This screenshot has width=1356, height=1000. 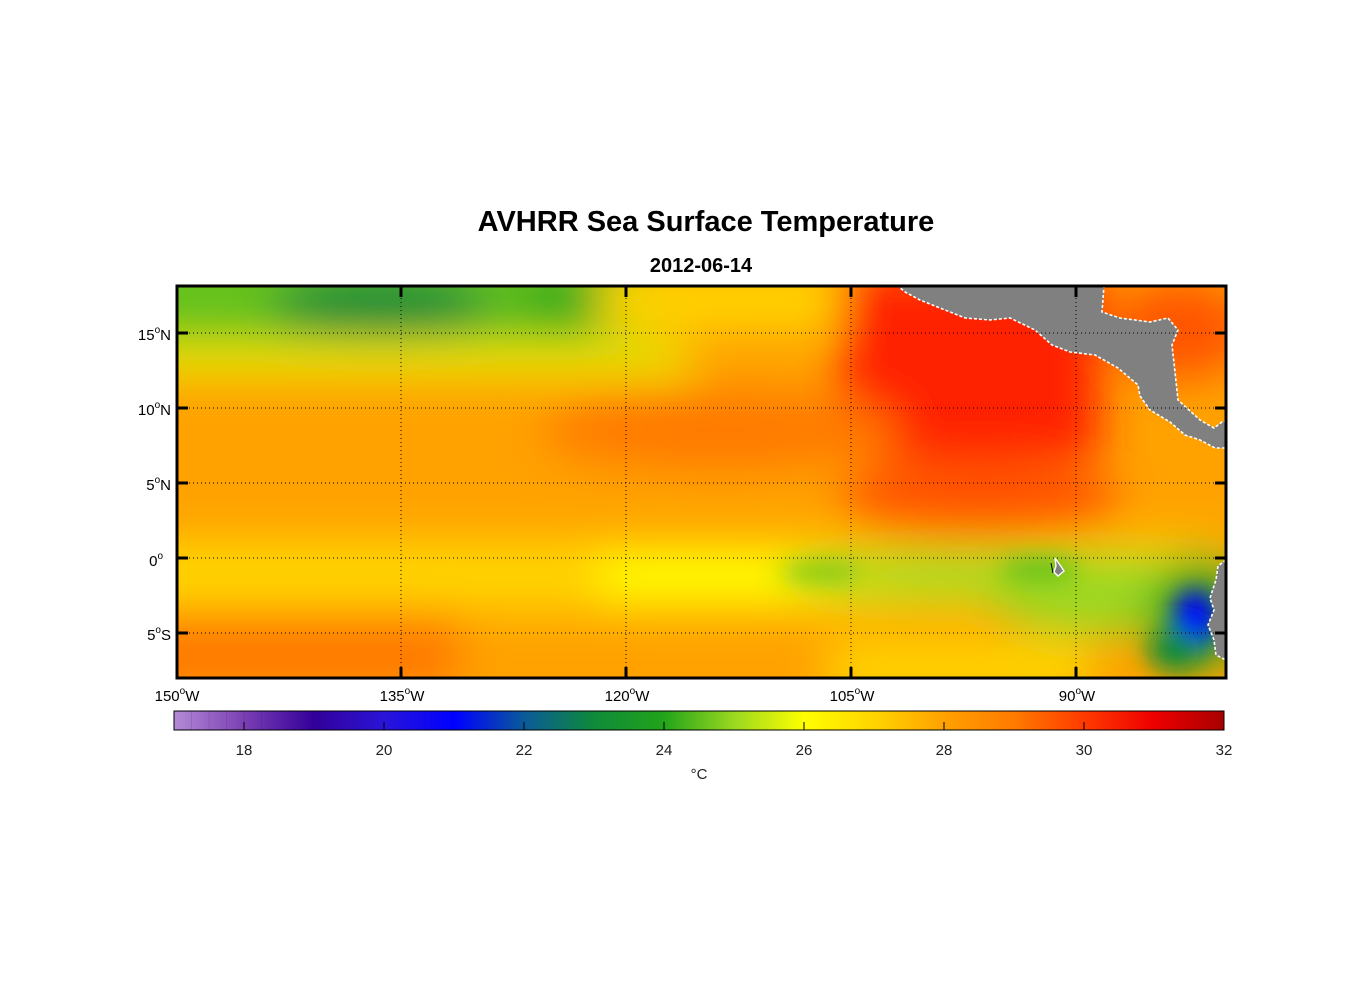 I want to click on colorbar-tick-label: 26, so click(x=804, y=750).